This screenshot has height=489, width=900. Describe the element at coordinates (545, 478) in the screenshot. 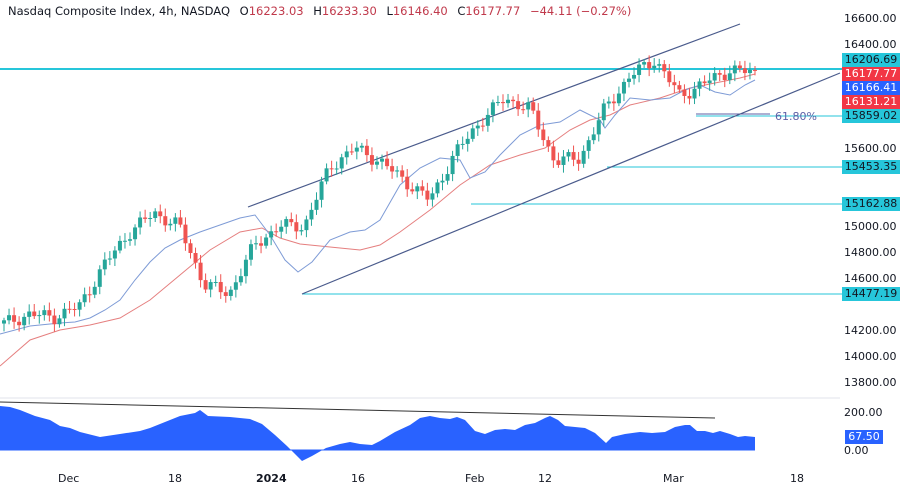

I see `time-label: 12` at that location.